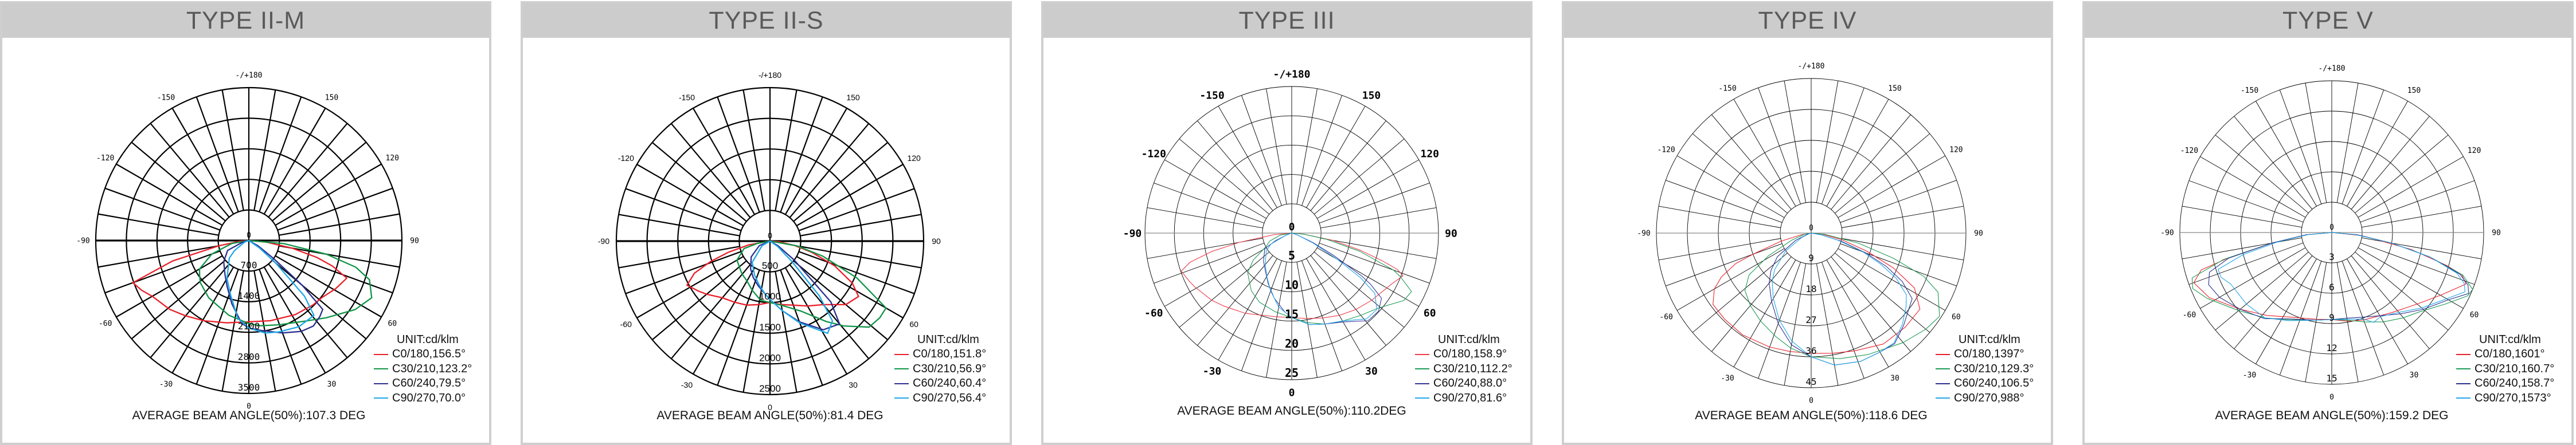  What do you see at coordinates (429, 397) in the screenshot?
I see `legend-label: C90/270,70.0°` at bounding box center [429, 397].